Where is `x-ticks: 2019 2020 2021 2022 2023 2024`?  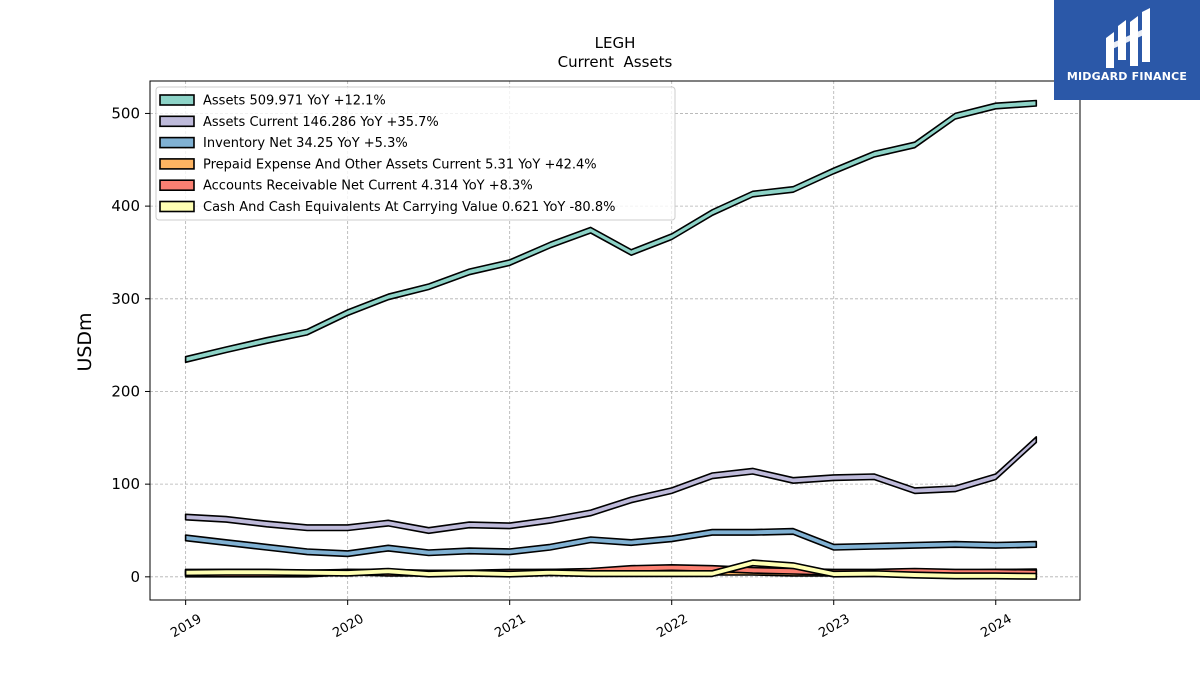 x-ticks: 2019 2020 2021 2022 2023 2024 is located at coordinates (591, 621).